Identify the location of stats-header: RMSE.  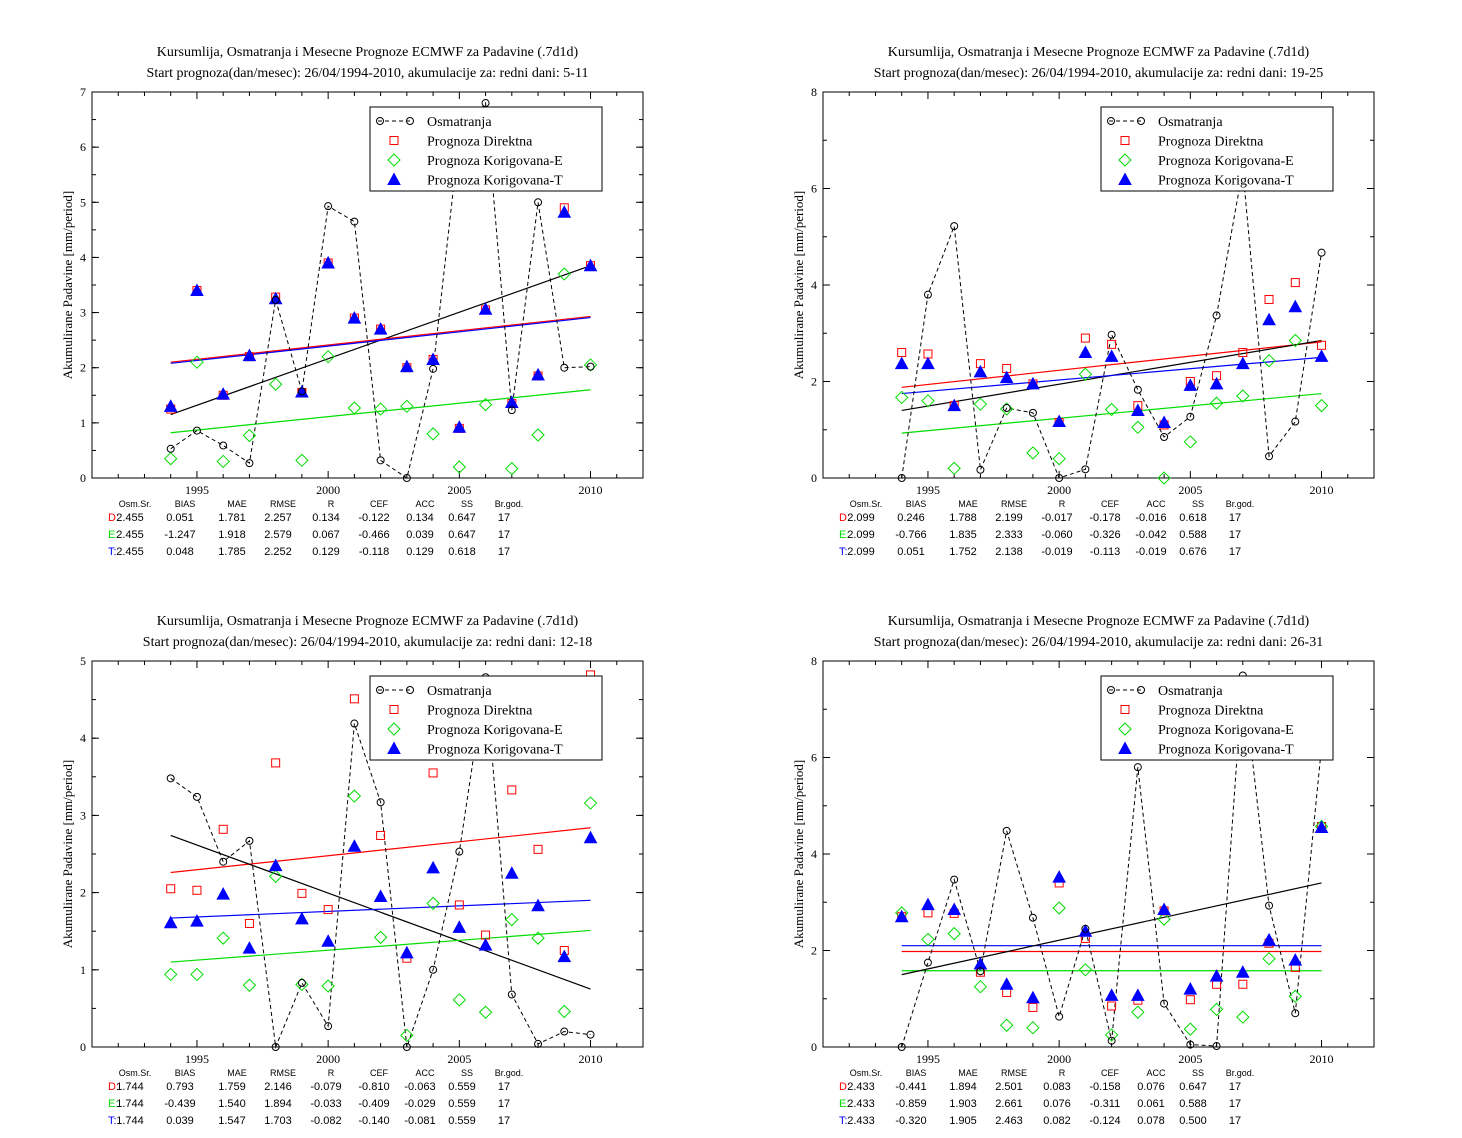
(282, 1073).